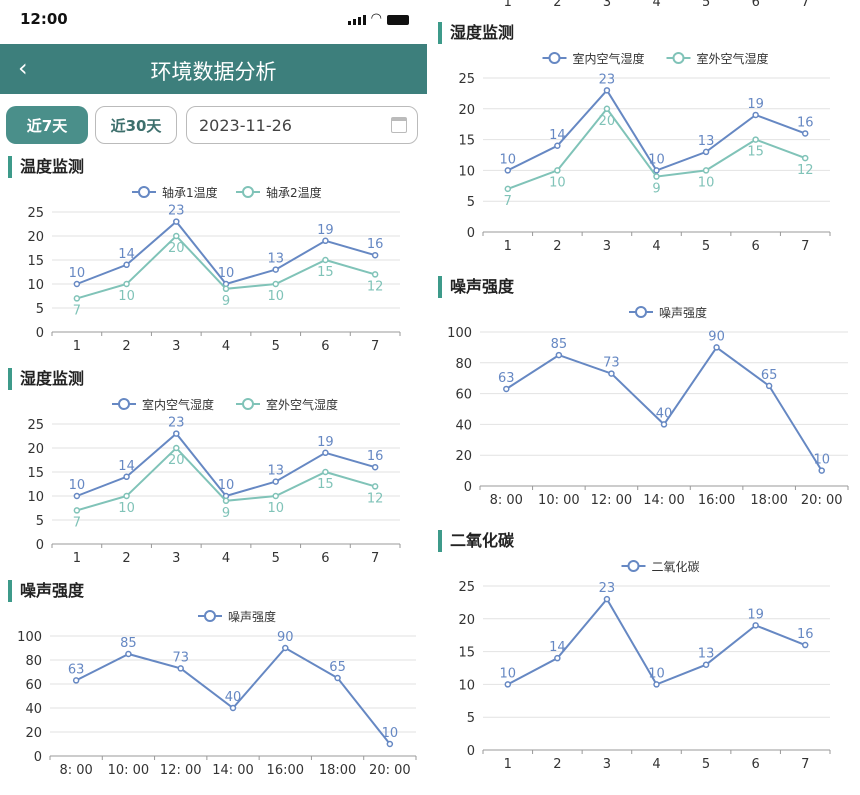 The height and width of the screenshot is (795, 860). Describe the element at coordinates (23, 68) in the screenshot. I see `chevron-left-icon: ‹` at that location.